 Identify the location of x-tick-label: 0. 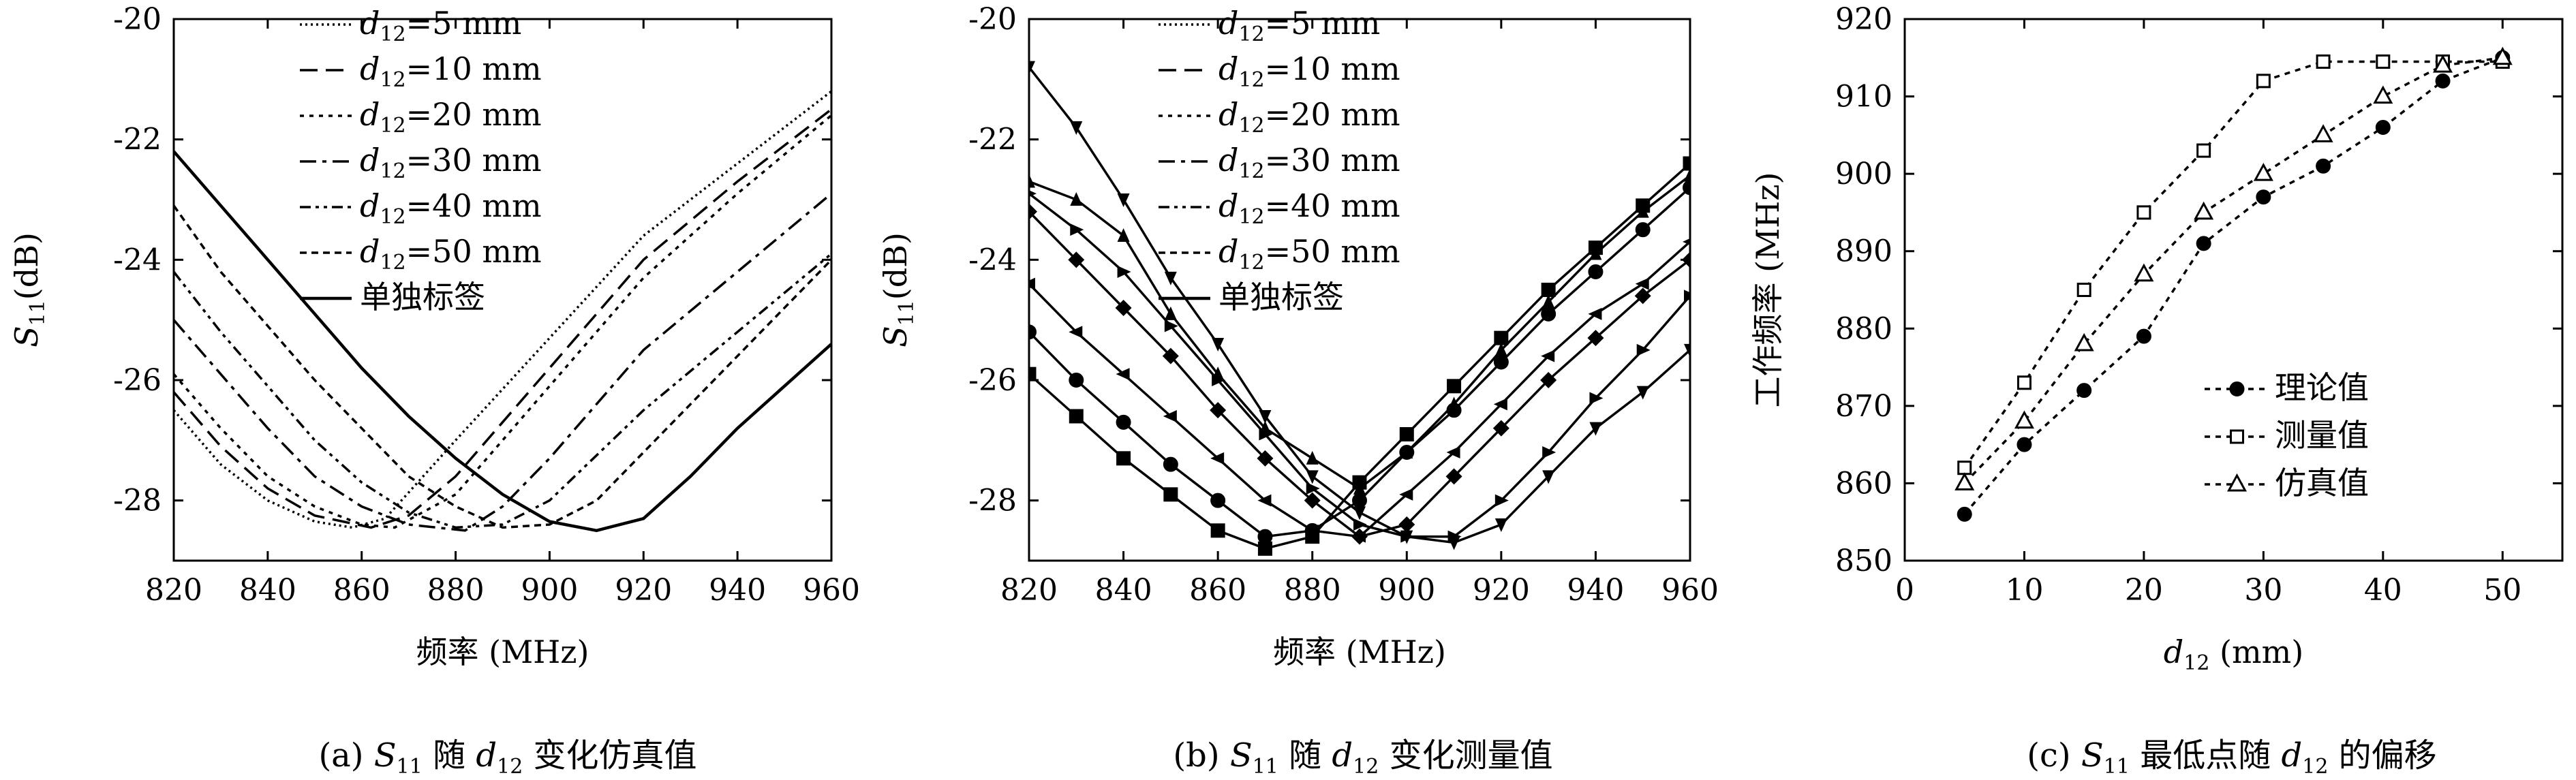
(1904, 590).